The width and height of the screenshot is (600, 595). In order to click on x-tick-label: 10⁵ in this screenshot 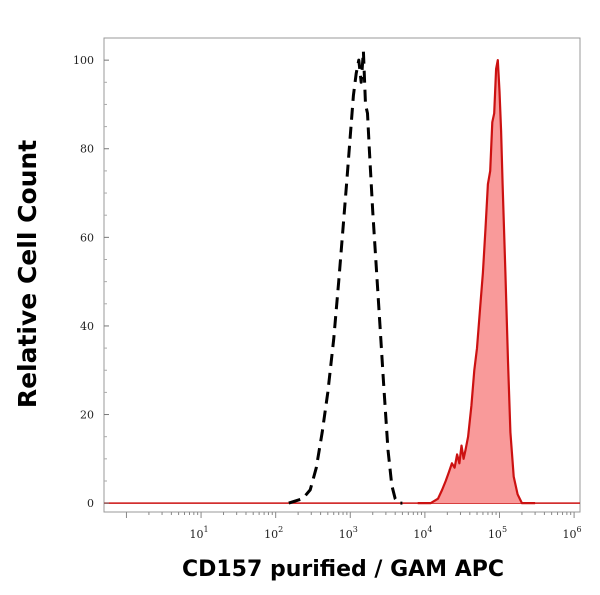, I will do `click(497, 533)`.